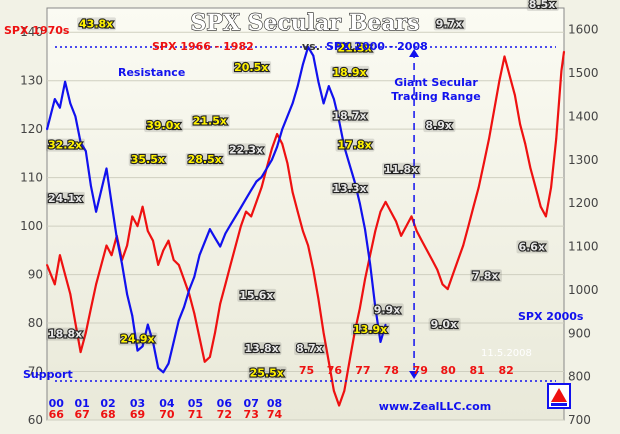 Image resolution: width=620 pixels, height=434 pixels. Describe the element at coordinates (435, 406) in the screenshot. I see `website-link: www.ZealLLC.com` at that location.